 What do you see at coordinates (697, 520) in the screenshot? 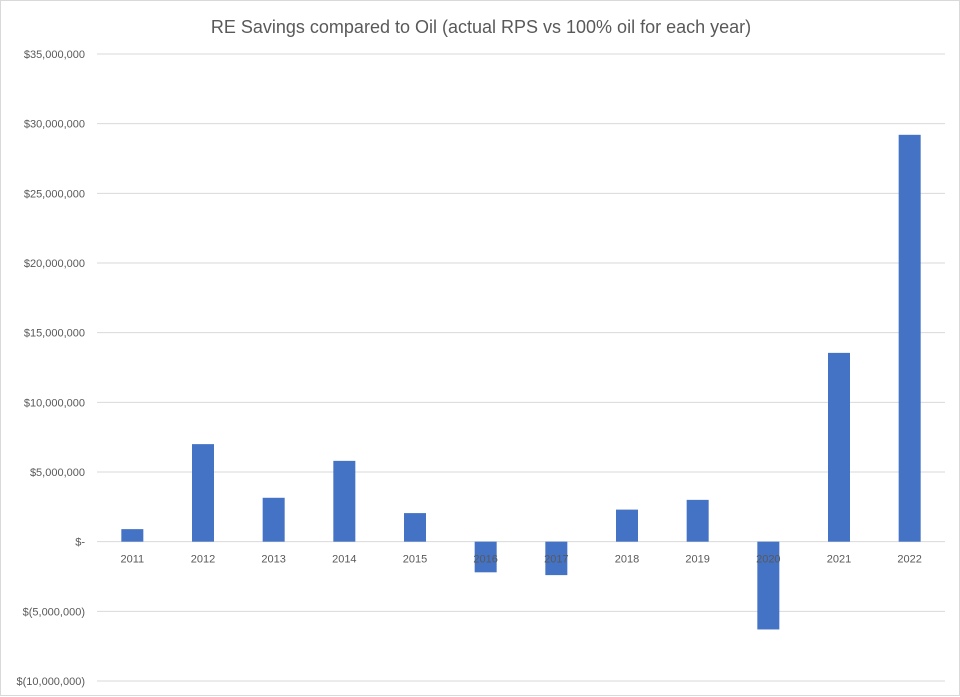
I see `bar-2019` at bounding box center [697, 520].